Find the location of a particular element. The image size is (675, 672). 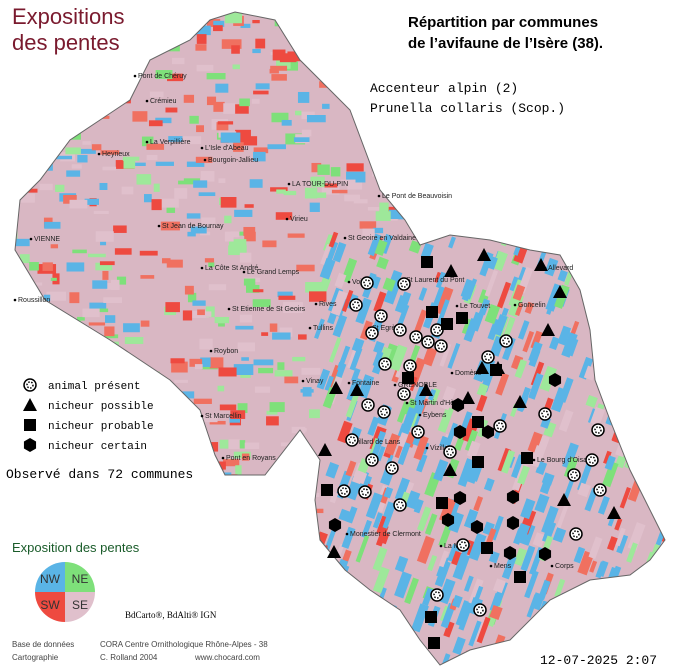

place-label: Roybon is located at coordinates (226, 351).